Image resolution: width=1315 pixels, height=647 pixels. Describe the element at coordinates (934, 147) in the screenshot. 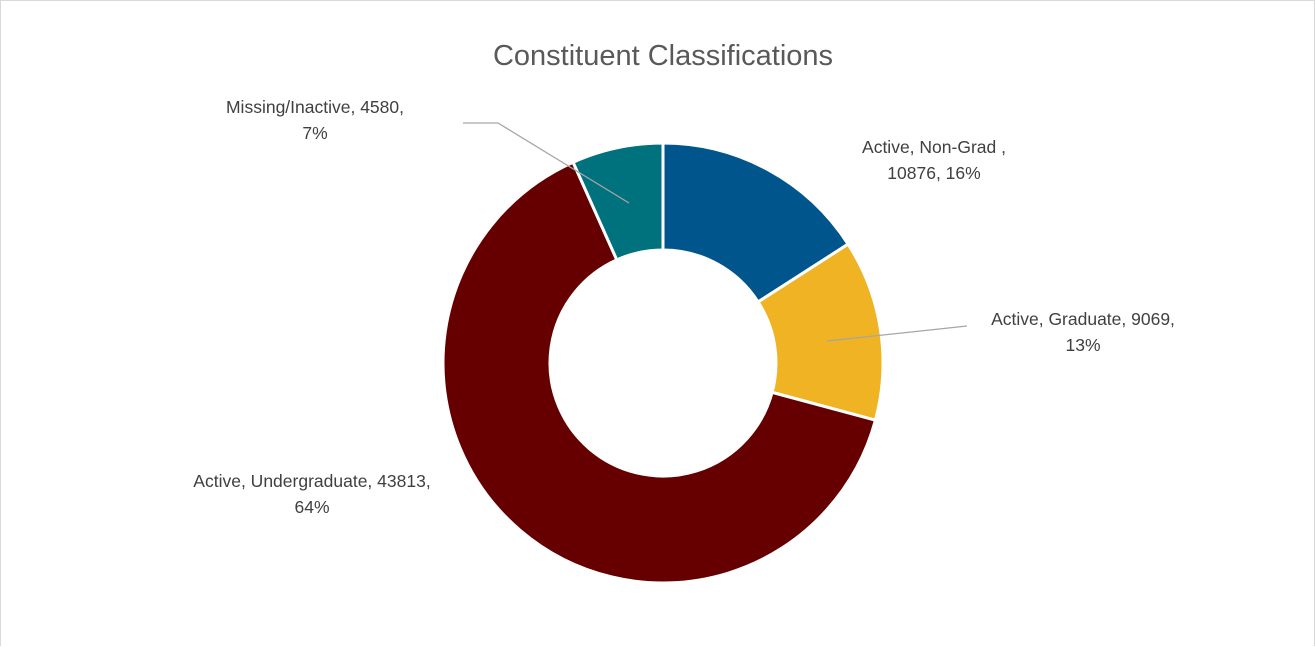

I see `data-label-line: Active, Non-Grad ,` at that location.